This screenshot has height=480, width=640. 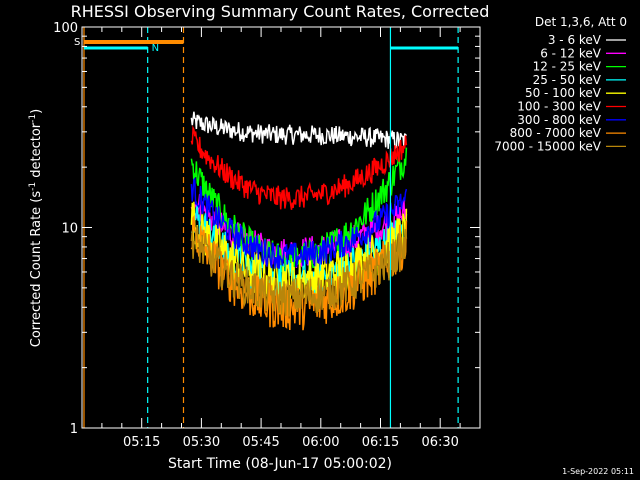 What do you see at coordinates (559, 107) in the screenshot?
I see `legend-label-5: 100 - 300 keV` at bounding box center [559, 107].